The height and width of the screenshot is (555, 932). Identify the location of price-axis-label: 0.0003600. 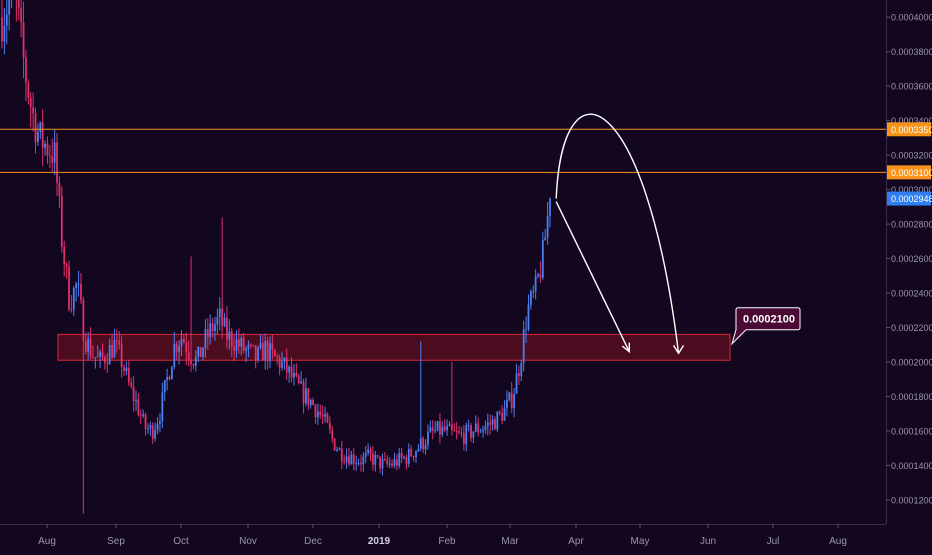
(911, 87).